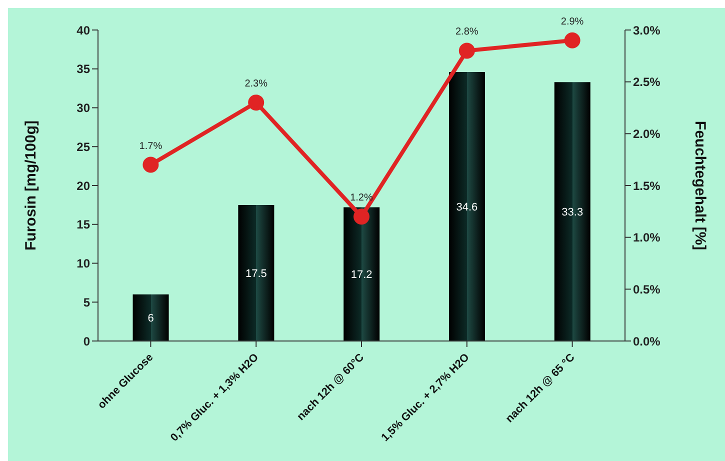 Image resolution: width=725 pixels, height=461 pixels. Describe the element at coordinates (83, 225) in the screenshot. I see `y-tick-label: 15` at that location.